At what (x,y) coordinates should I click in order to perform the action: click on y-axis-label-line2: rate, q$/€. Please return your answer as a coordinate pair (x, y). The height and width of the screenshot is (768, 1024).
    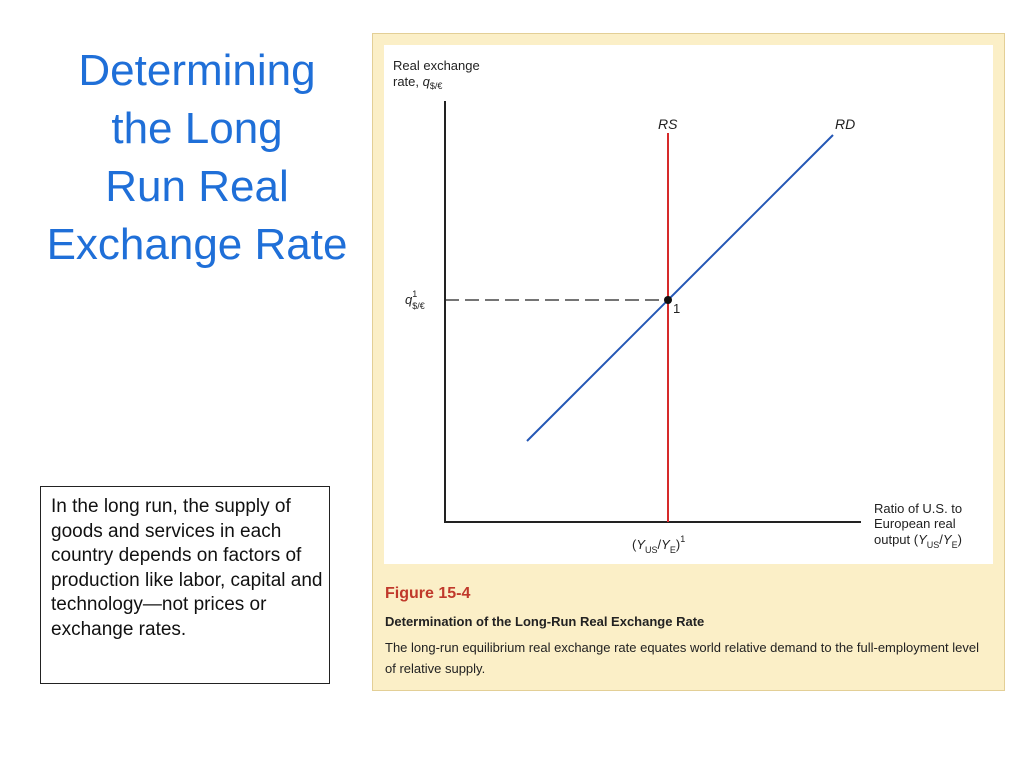
    Looking at the image, I should click on (417, 82).